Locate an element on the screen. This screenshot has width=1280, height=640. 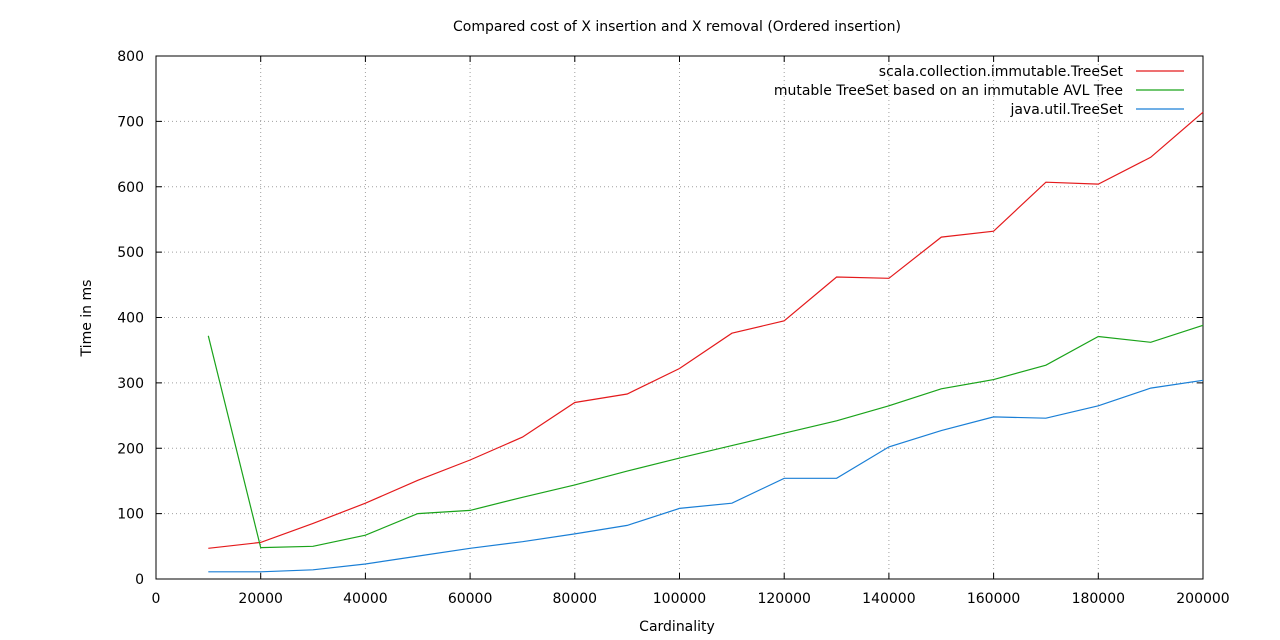
x-tick-label: 120000 is located at coordinates (783, 599).